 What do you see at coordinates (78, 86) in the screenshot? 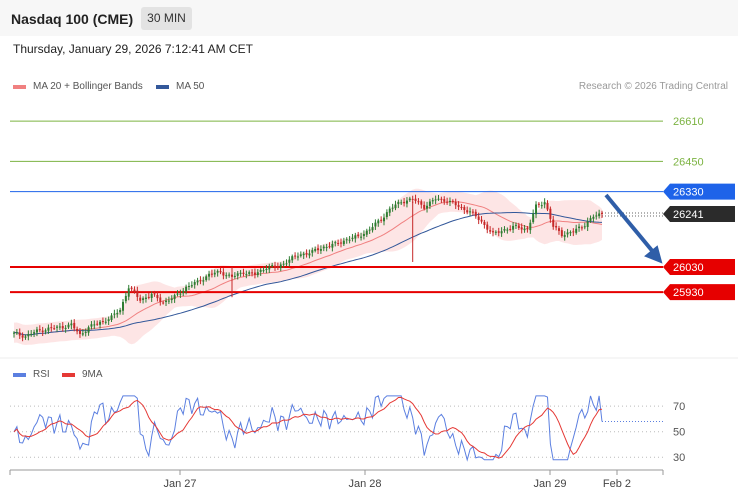
I see `legend-ma20: MA 20 + Bollinger Bands` at bounding box center [78, 86].